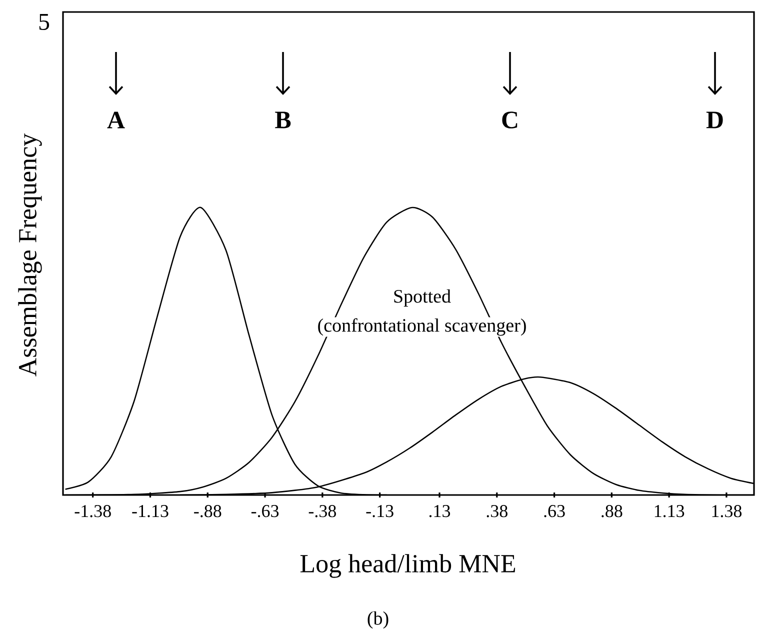 This screenshot has width=757, height=641. I want to click on x-tick-label: -1.13, so click(150, 511).